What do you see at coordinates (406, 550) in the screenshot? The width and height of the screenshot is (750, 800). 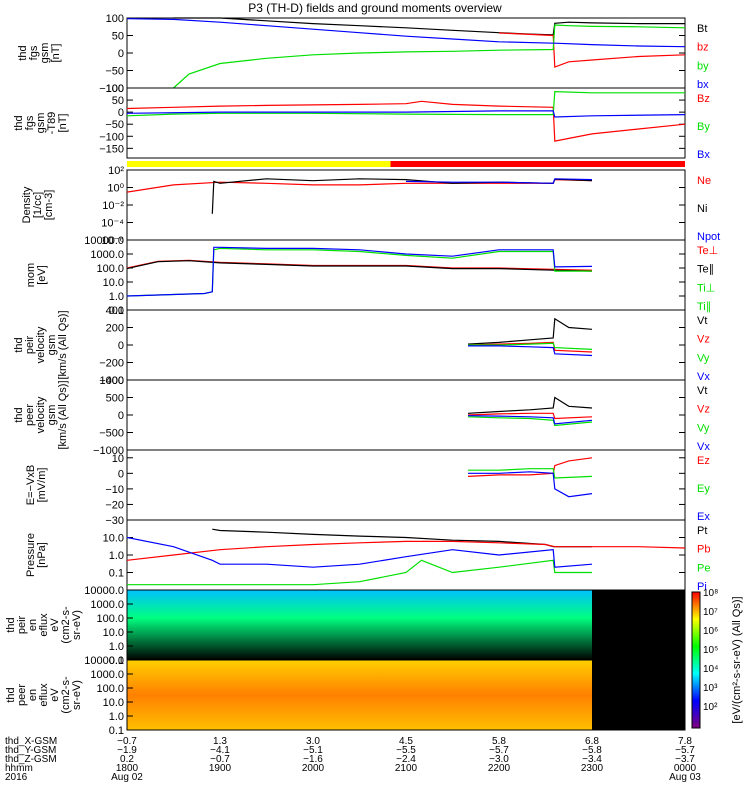 I see `series-Pb` at bounding box center [406, 550].